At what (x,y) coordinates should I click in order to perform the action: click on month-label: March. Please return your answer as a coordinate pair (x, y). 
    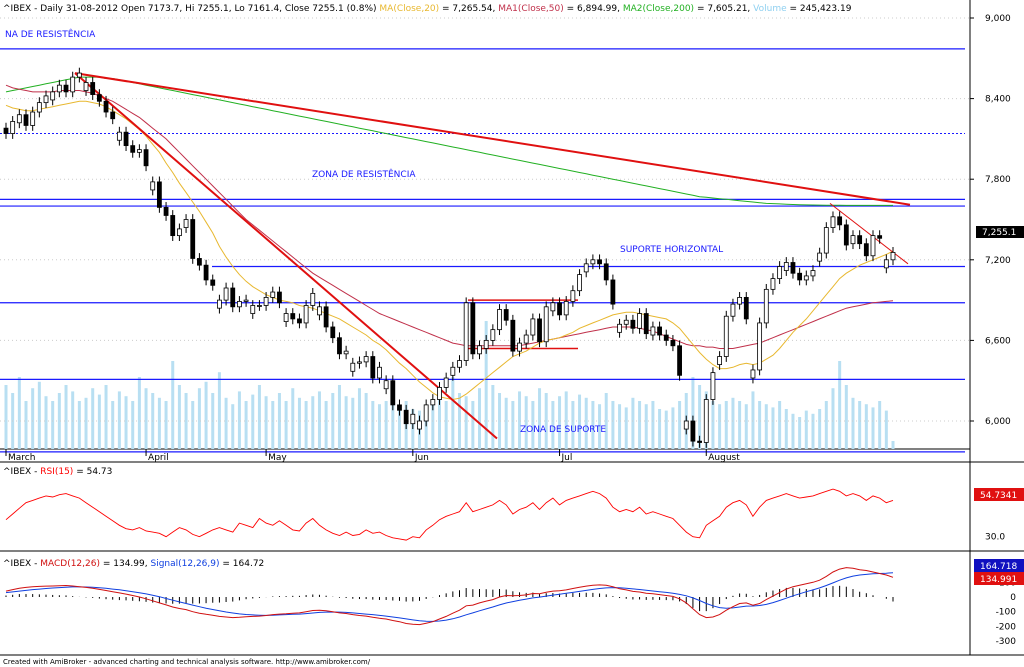
    Looking at the image, I should click on (21, 458).